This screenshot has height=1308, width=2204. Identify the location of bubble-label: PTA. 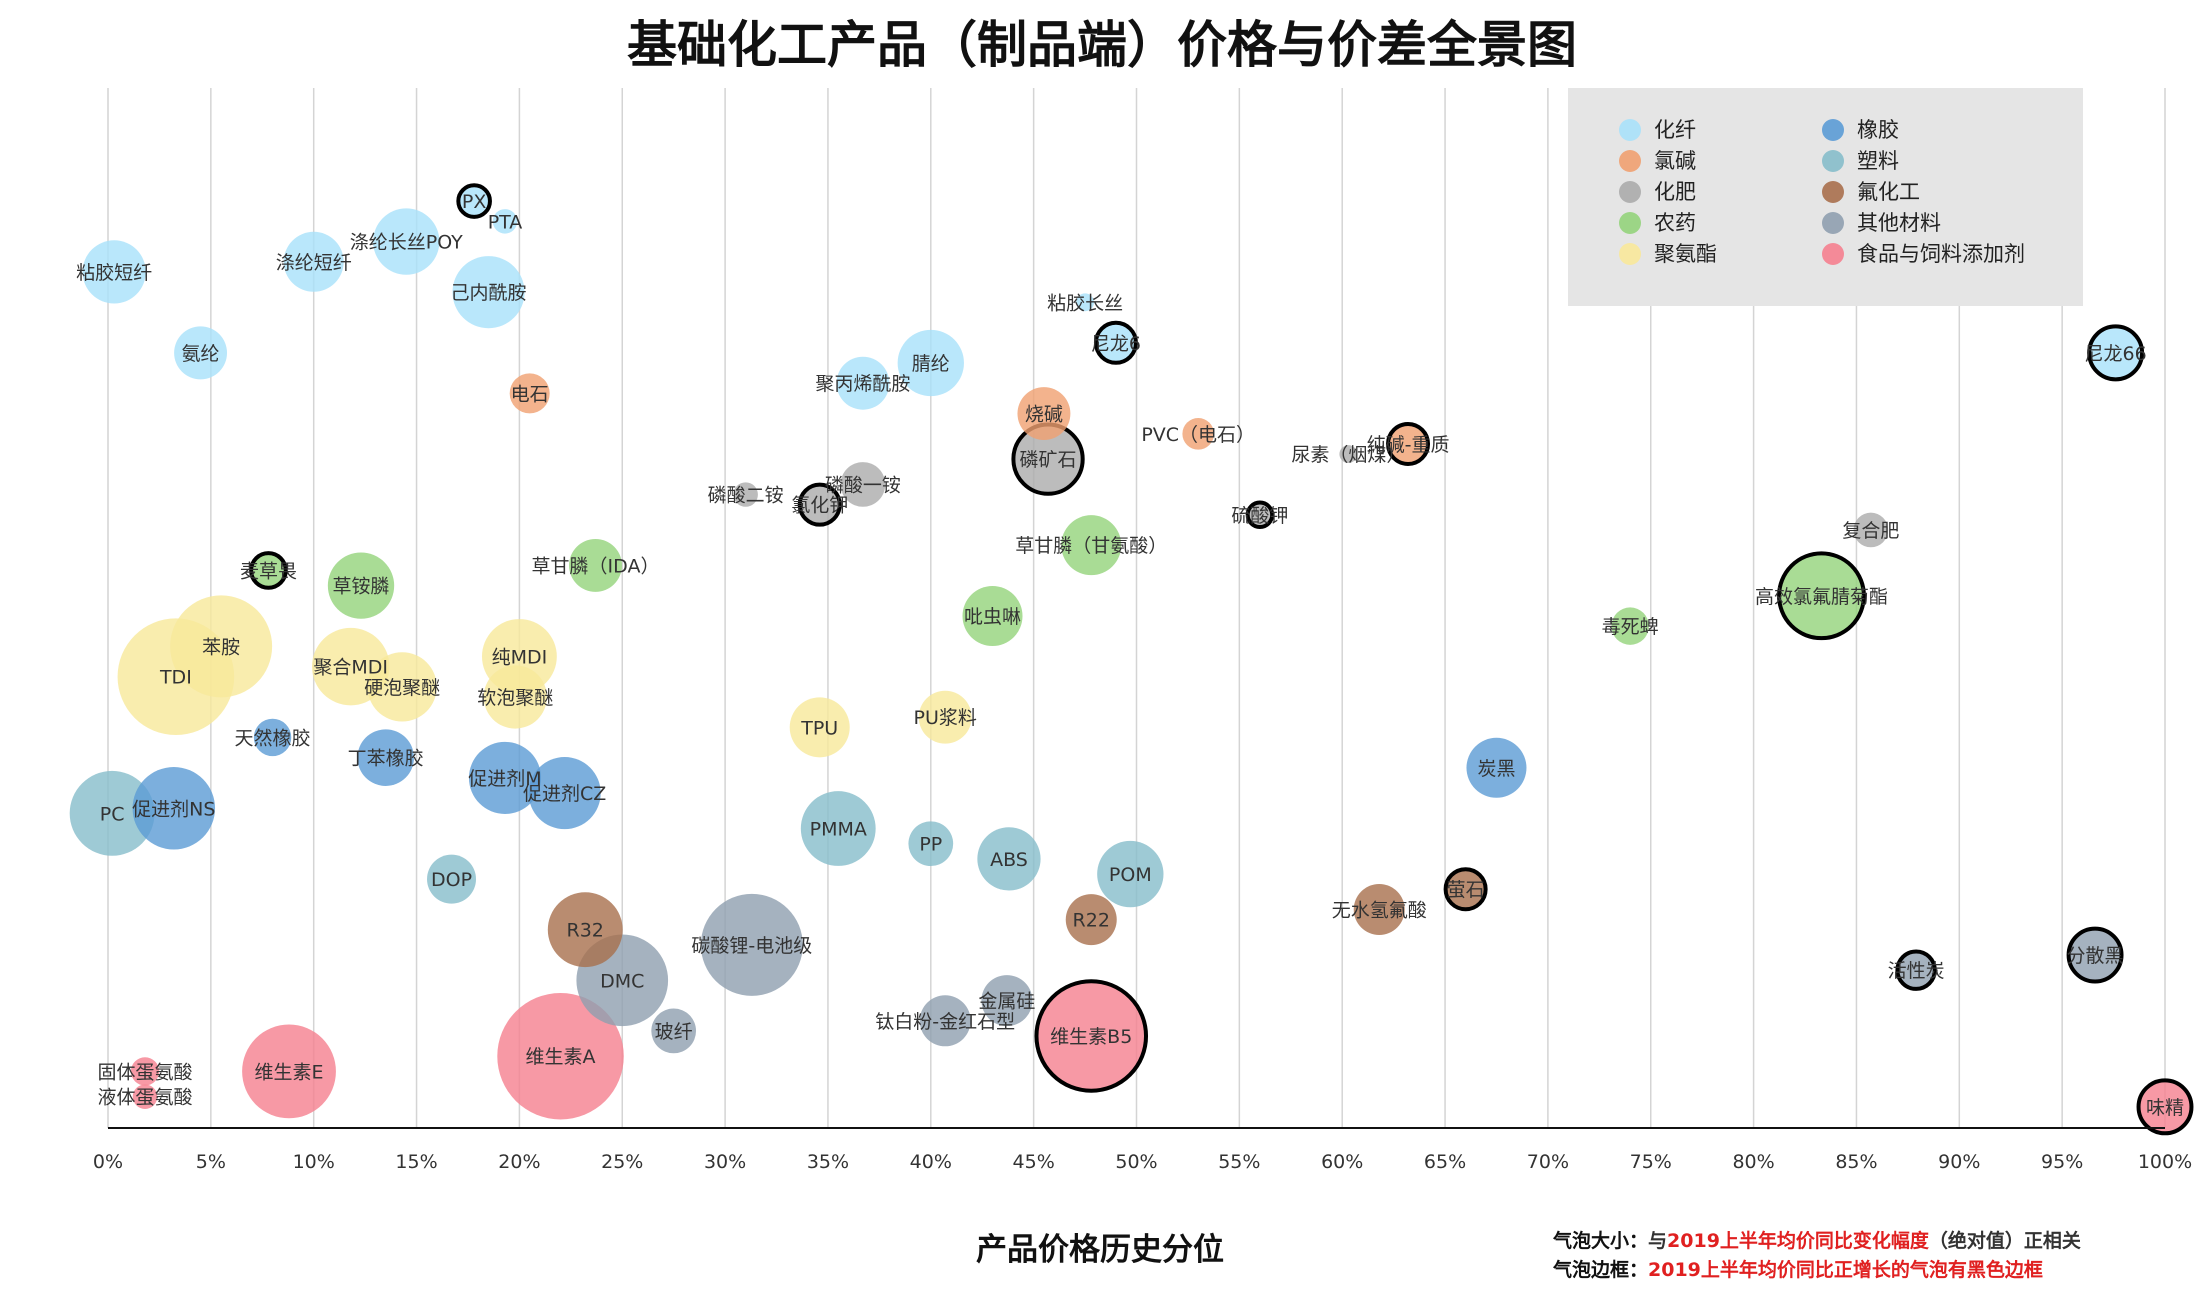
(505, 222).